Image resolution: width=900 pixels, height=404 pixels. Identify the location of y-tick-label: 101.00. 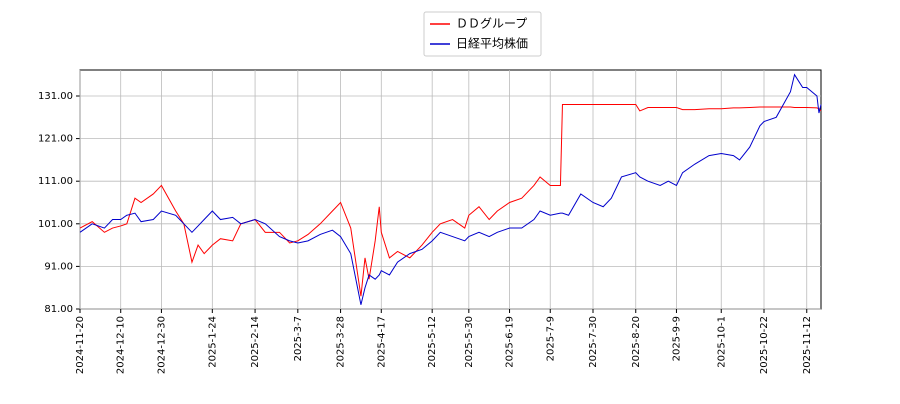
(55, 224).